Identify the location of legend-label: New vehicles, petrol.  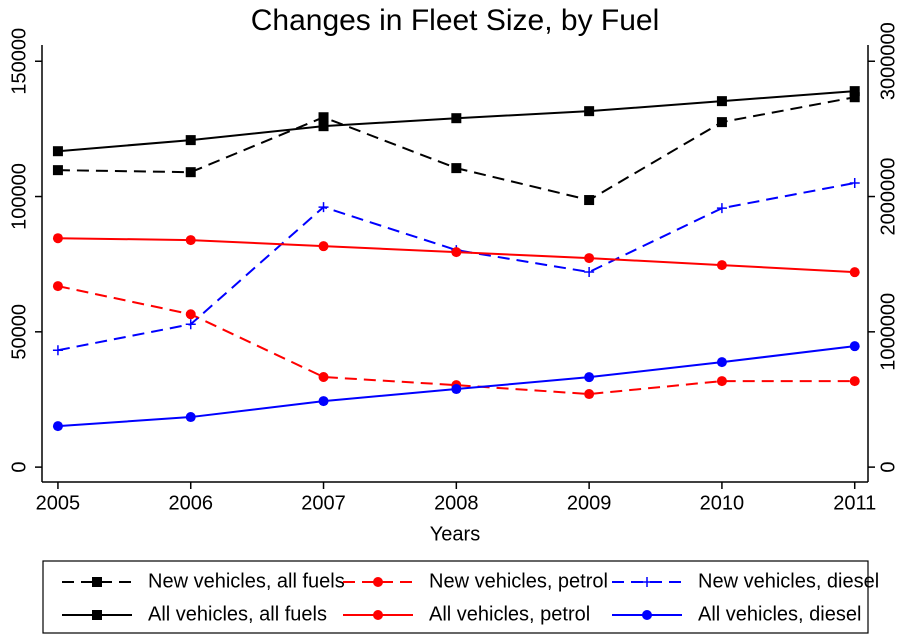
(518, 581).